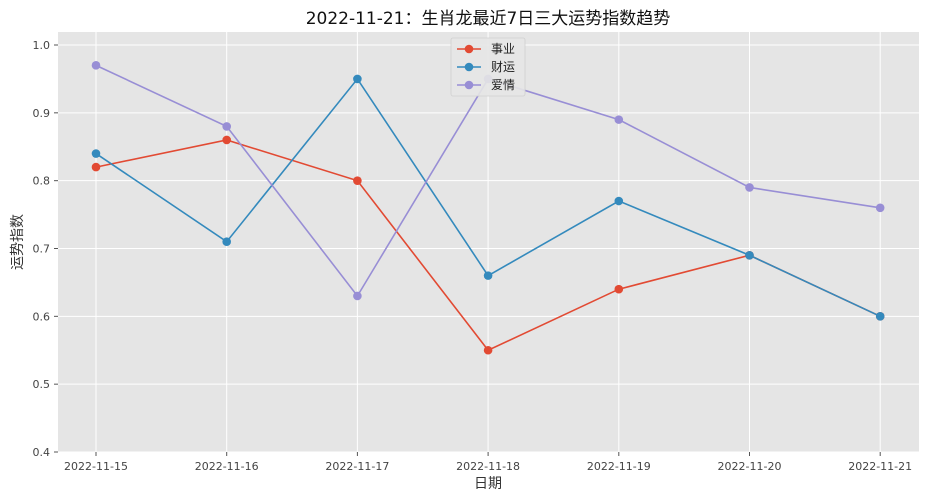 Image resolution: width=929 pixels, height=500 pixels. What do you see at coordinates (42, 452) in the screenshot?
I see `y-tick-label: 0.4` at bounding box center [42, 452].